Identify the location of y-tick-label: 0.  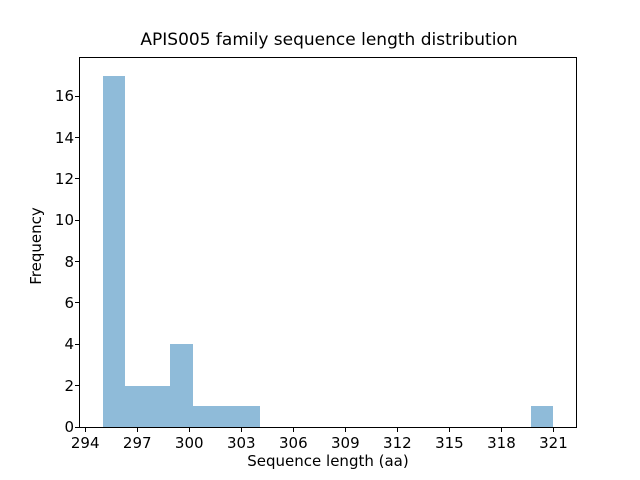
(69, 427).